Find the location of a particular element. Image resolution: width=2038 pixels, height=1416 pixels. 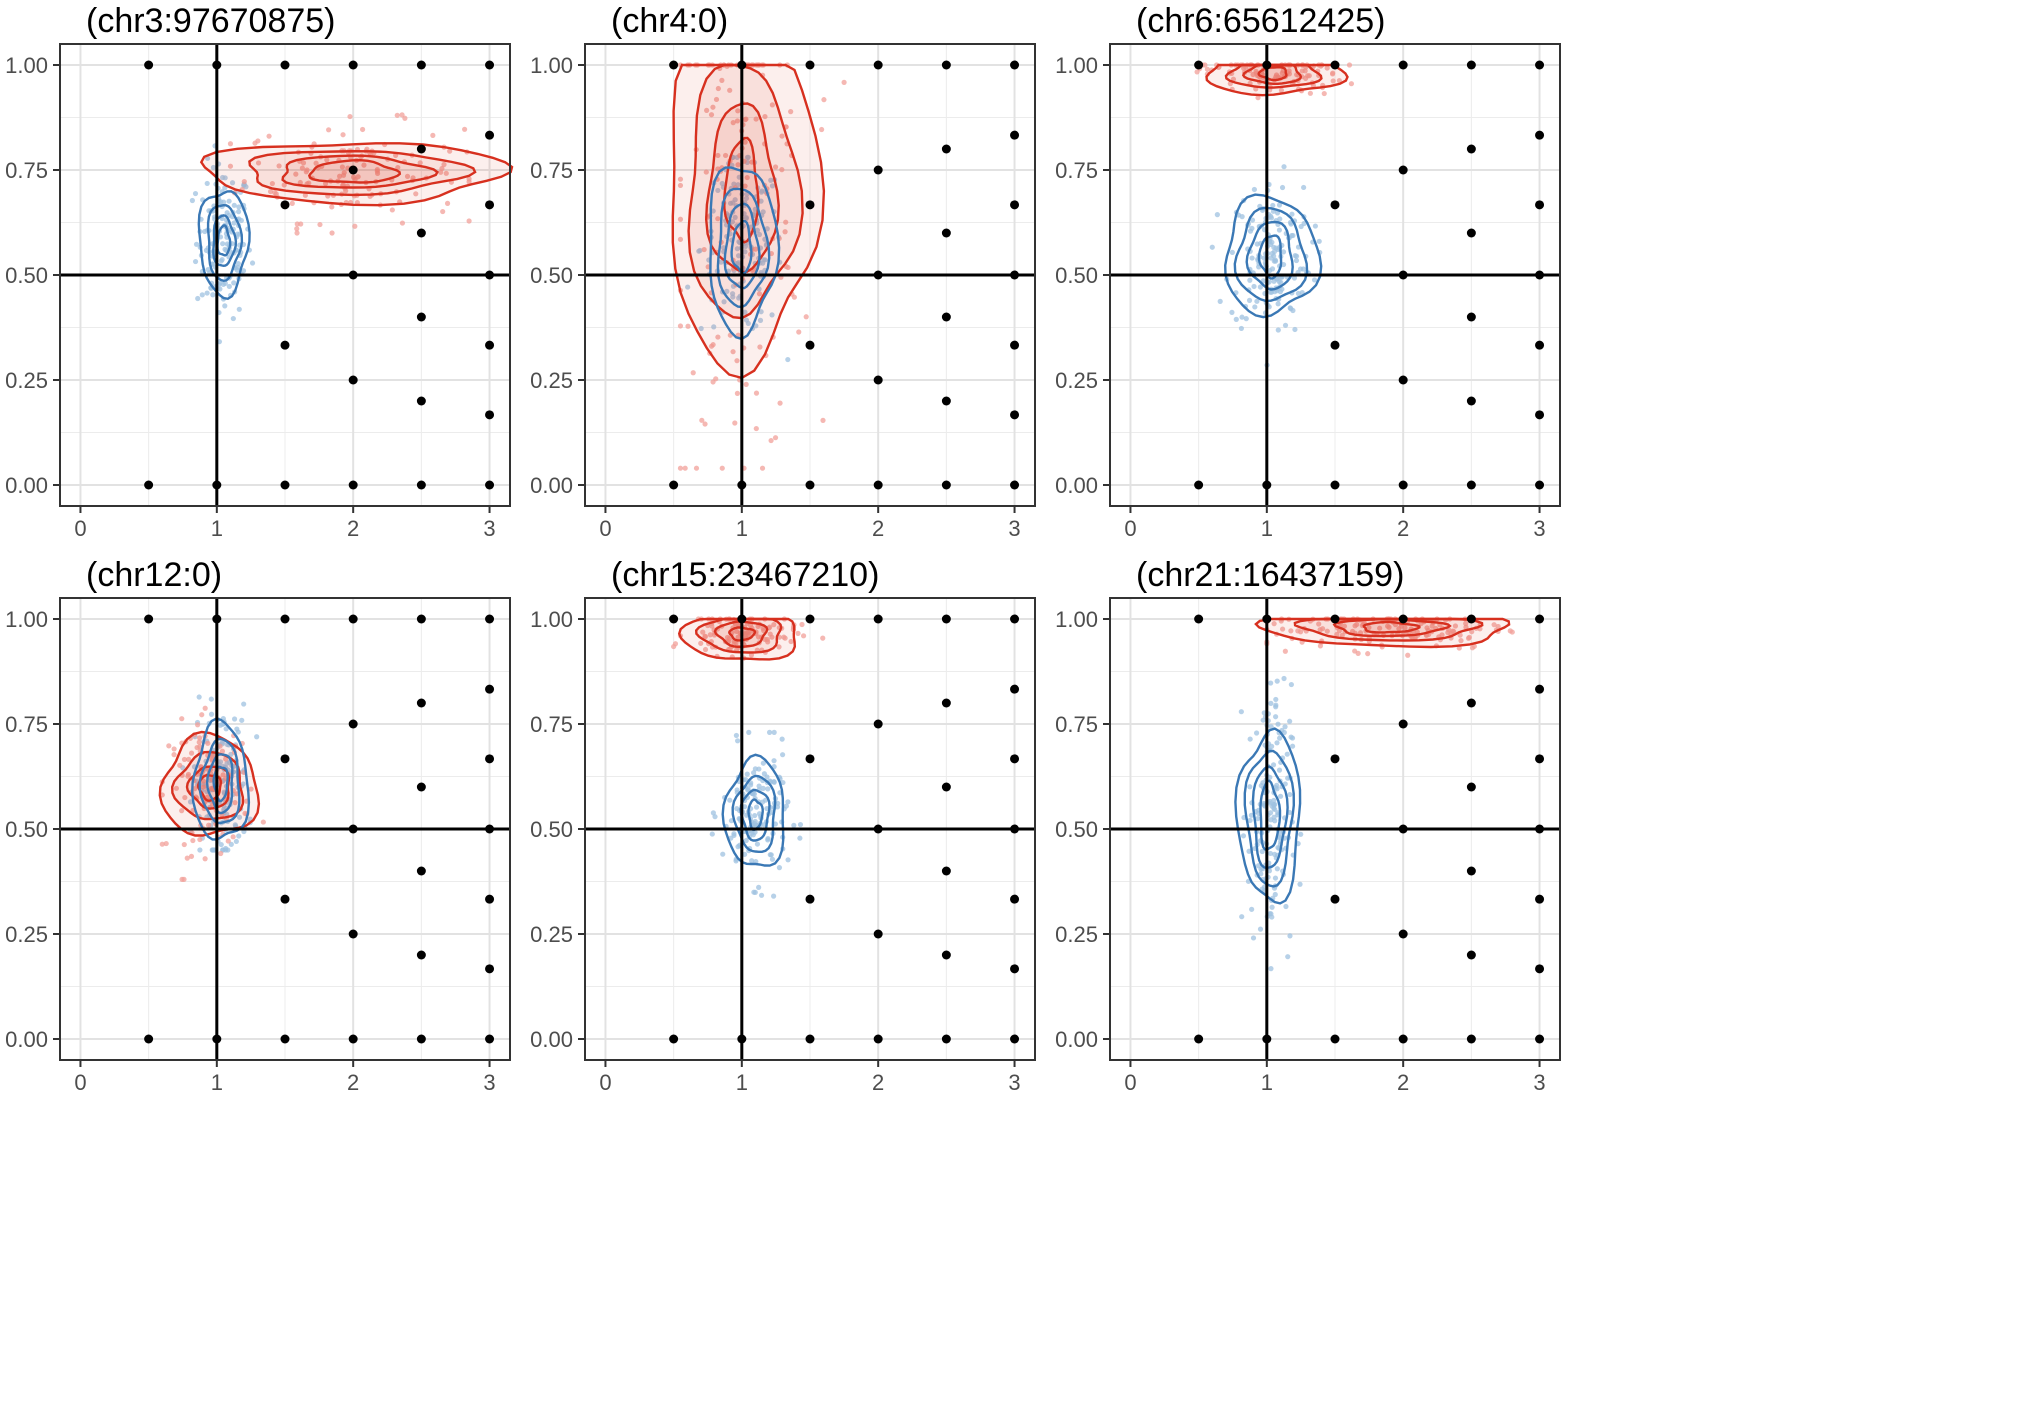

x-tick-label: 0 is located at coordinates (80, 528).